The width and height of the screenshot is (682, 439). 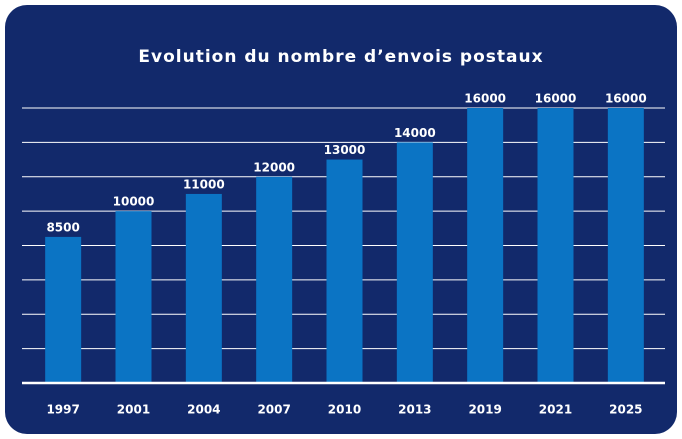 What do you see at coordinates (484, 410) in the screenshot?
I see `x-tick-label: 2019` at bounding box center [484, 410].